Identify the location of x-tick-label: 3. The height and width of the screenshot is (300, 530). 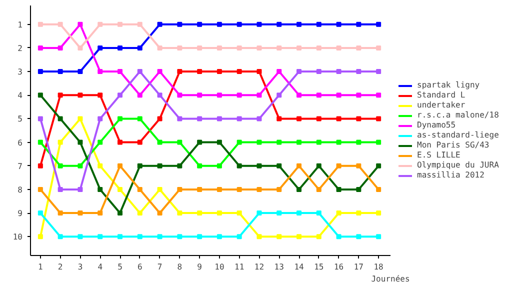
(80, 267).